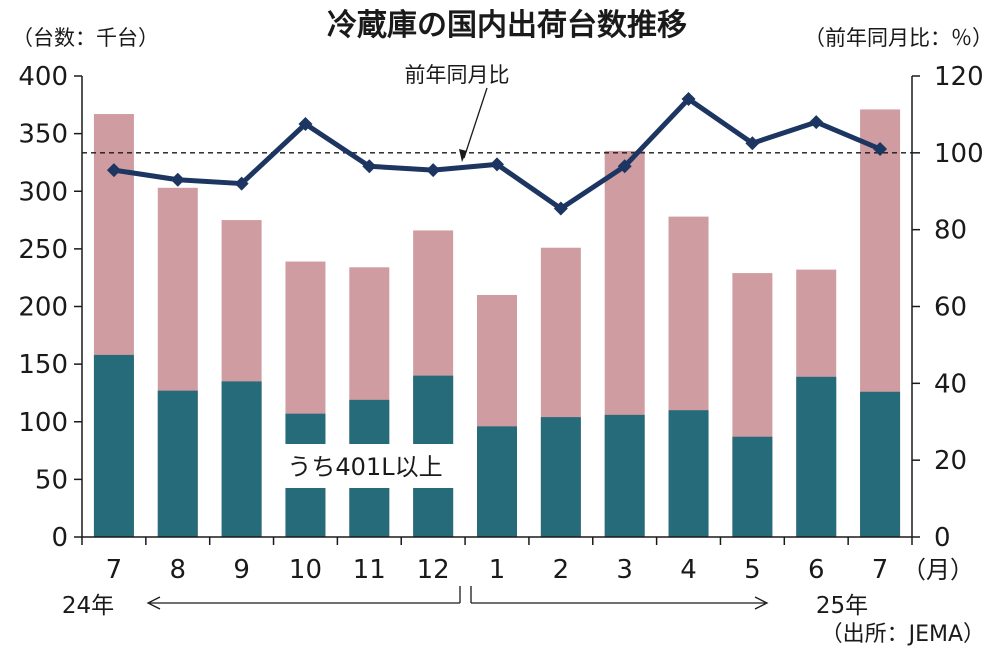 Image resolution: width=1000 pixels, height=646 pixels. Describe the element at coordinates (303, 598) in the screenshot. I see `year-span-2024` at that location.